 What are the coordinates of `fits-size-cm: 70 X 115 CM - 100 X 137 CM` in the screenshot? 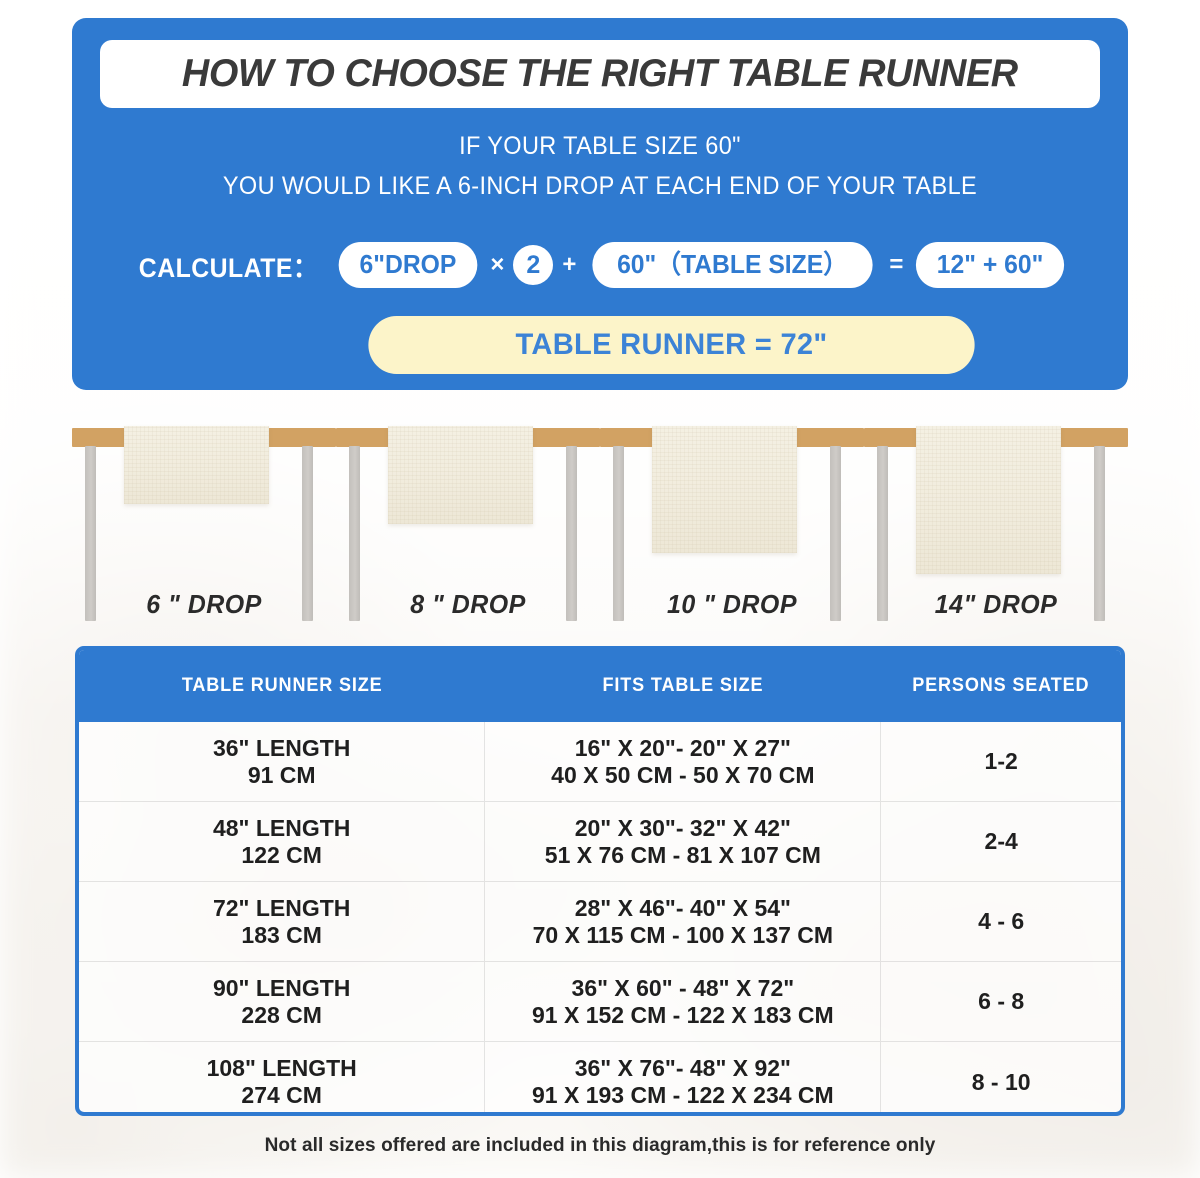 It's located at (683, 934).